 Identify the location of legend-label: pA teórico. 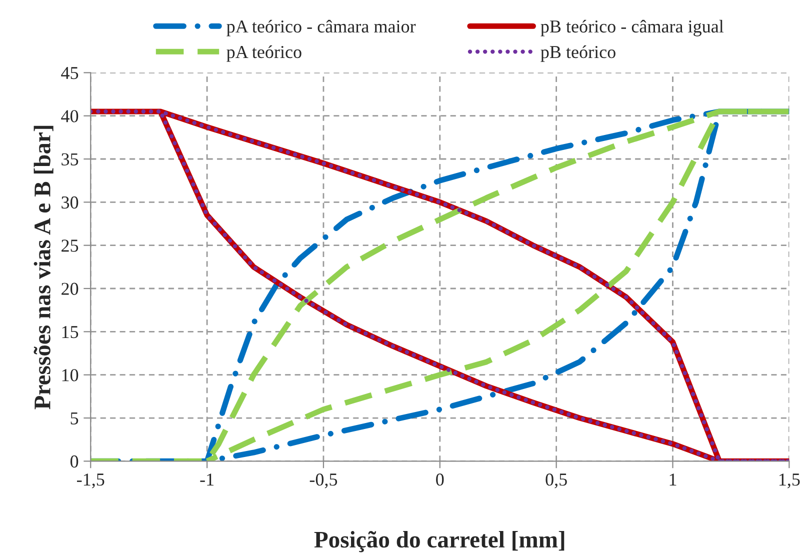
(264, 53).